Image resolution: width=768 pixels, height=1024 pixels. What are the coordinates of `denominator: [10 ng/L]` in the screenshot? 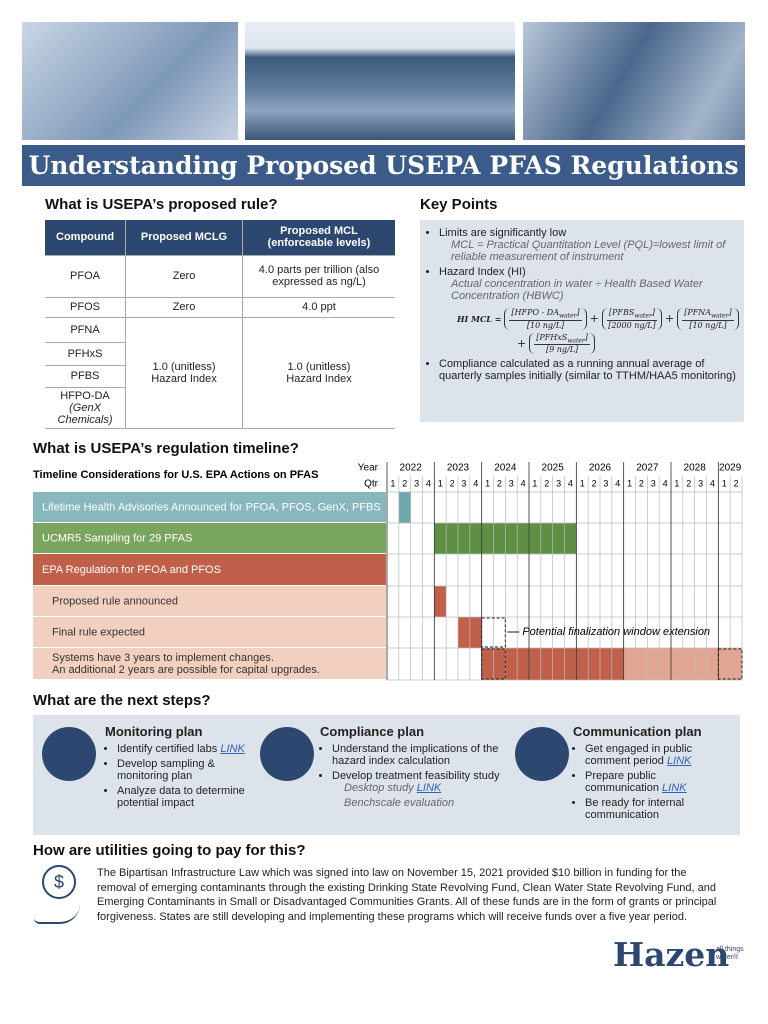 It's located at (545, 325).